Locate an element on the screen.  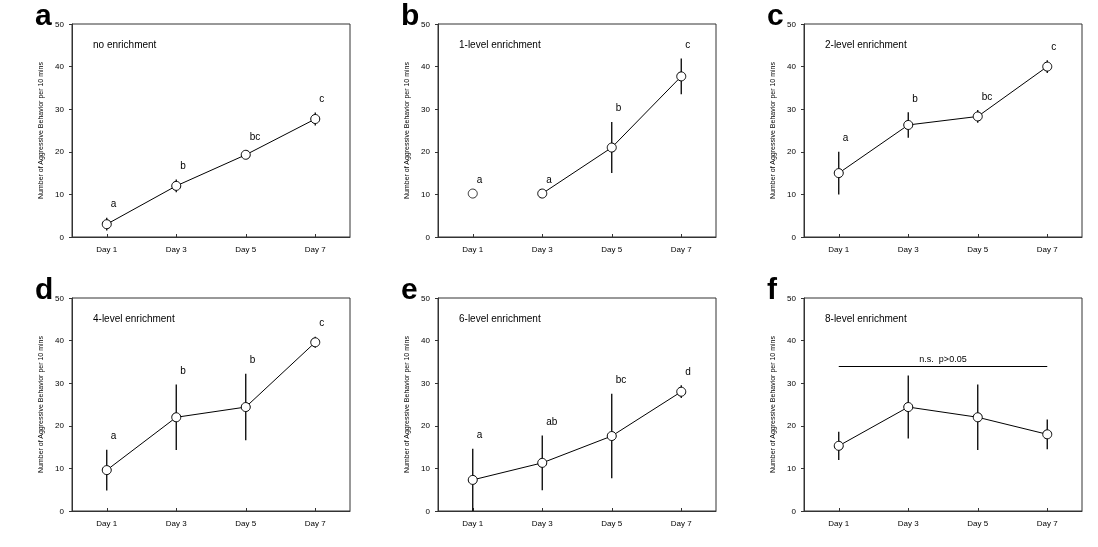
chart-title: f is located at coordinates (772, 287).